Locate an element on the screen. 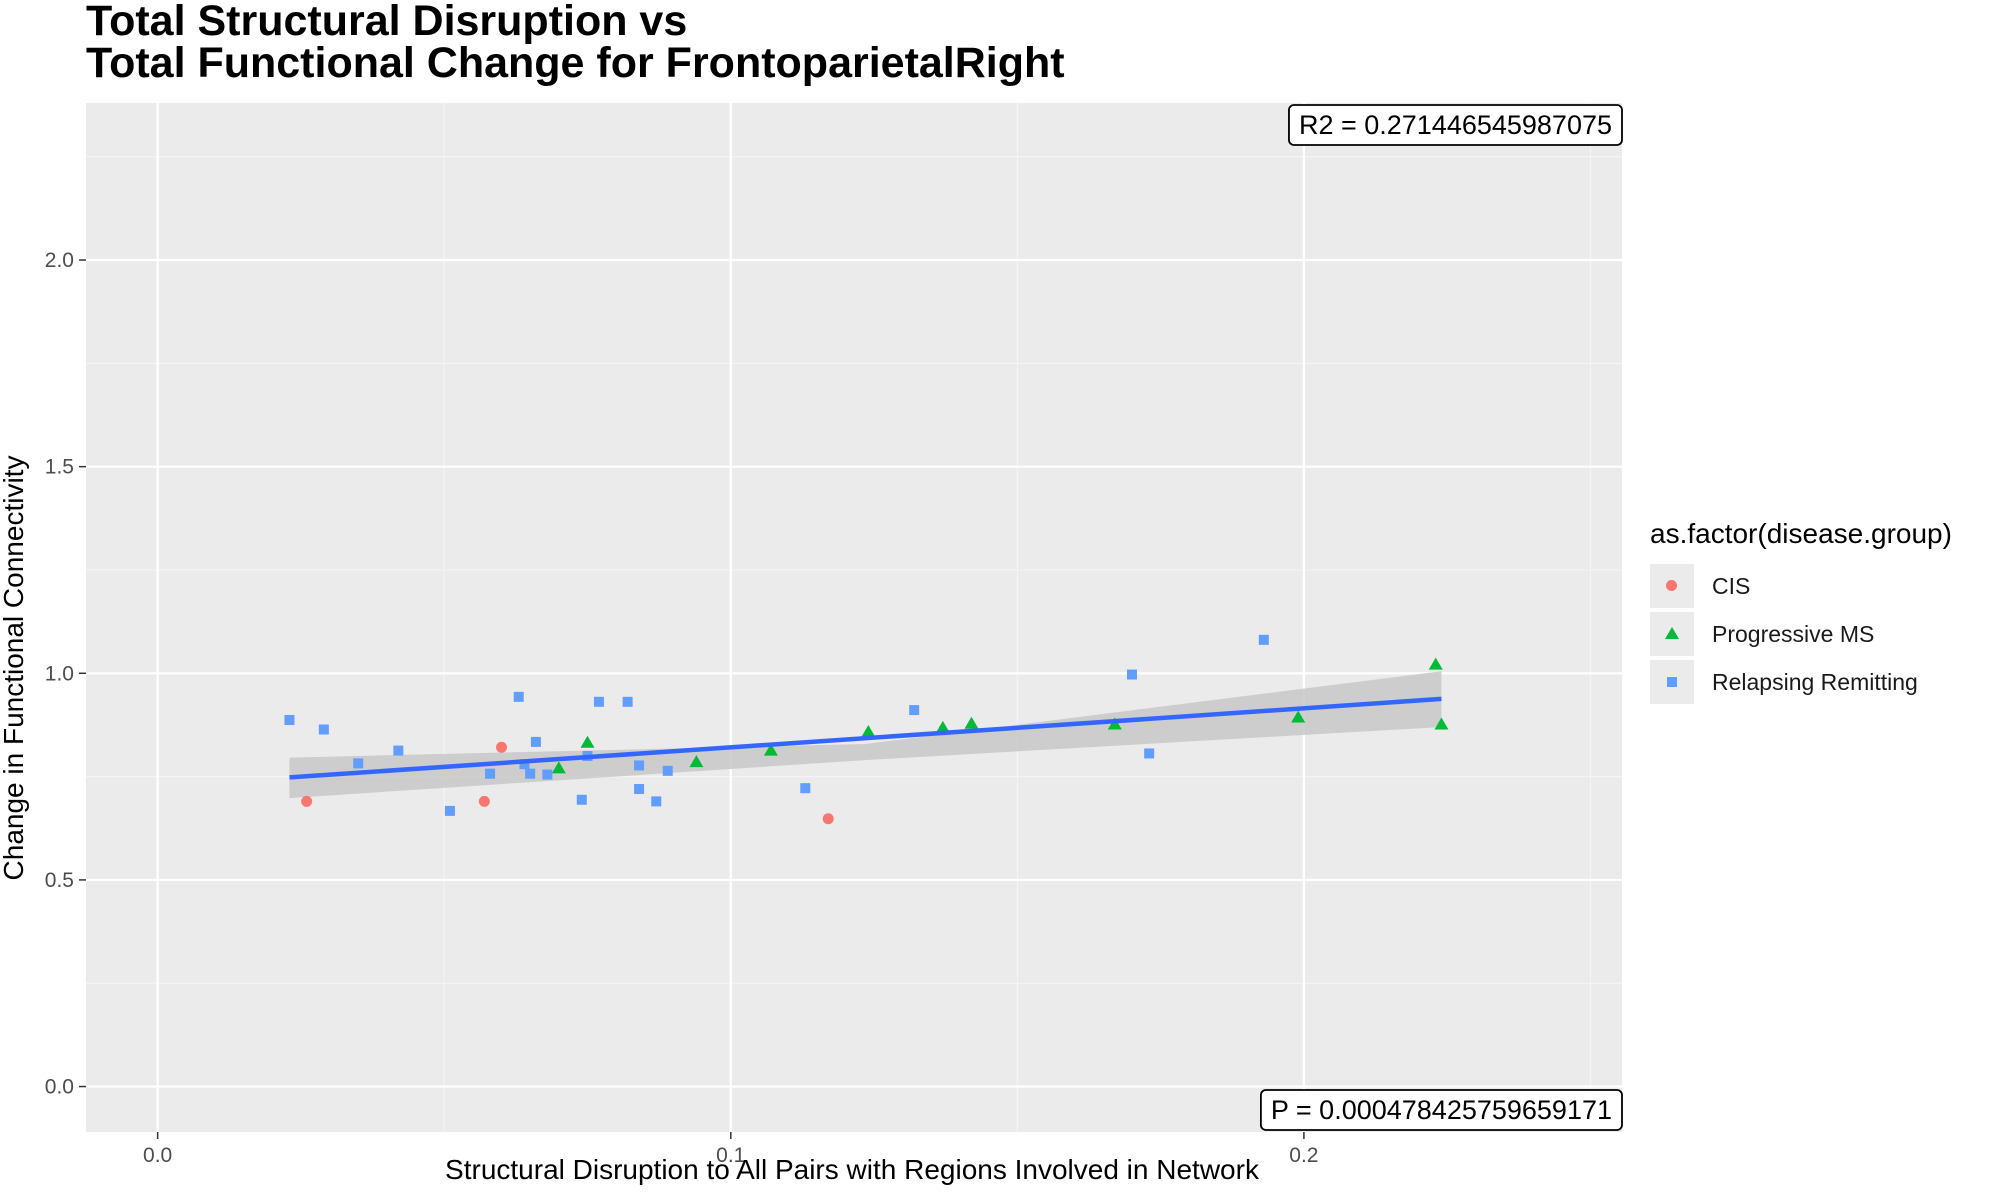 This screenshot has height=1200, width=2000. legend-key-cis is located at coordinates (1672, 586).